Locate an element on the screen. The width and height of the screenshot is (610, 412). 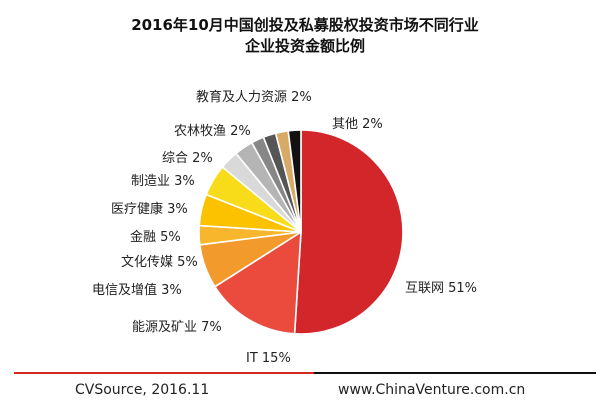
footer-source: CVSource, 2016.11 is located at coordinates (142, 390).